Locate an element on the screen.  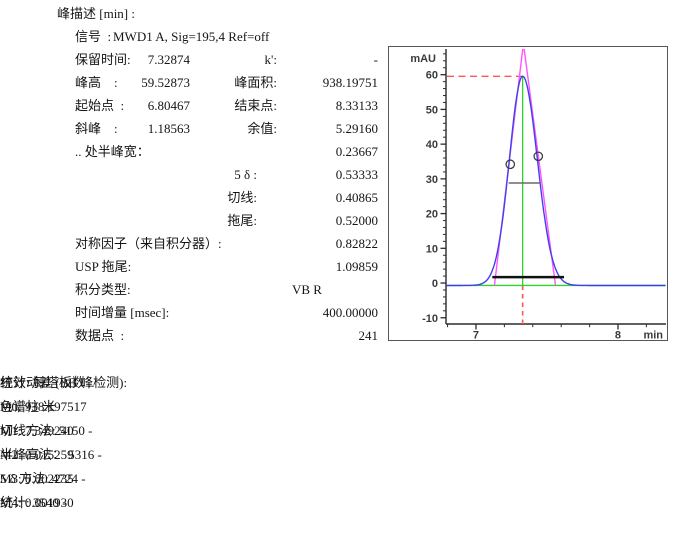
field-value-right: 8.33133 is located at coordinates (356, 105).